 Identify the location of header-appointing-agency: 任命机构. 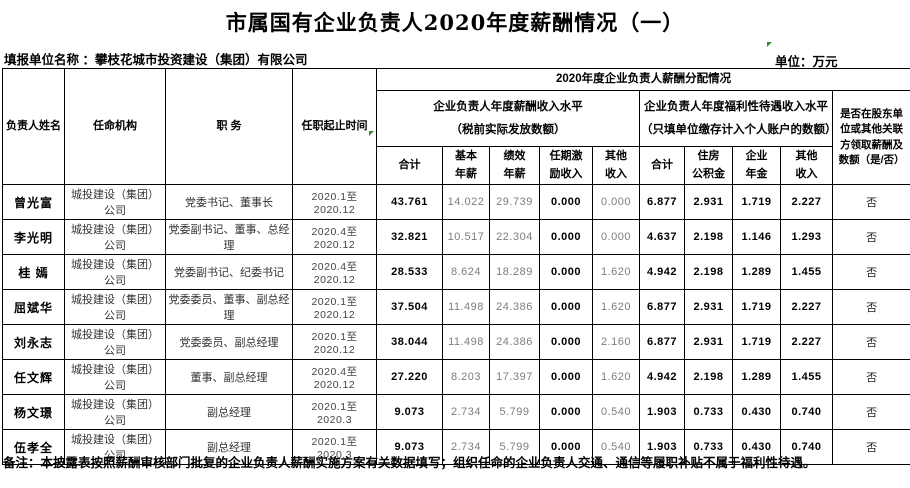
(115, 126).